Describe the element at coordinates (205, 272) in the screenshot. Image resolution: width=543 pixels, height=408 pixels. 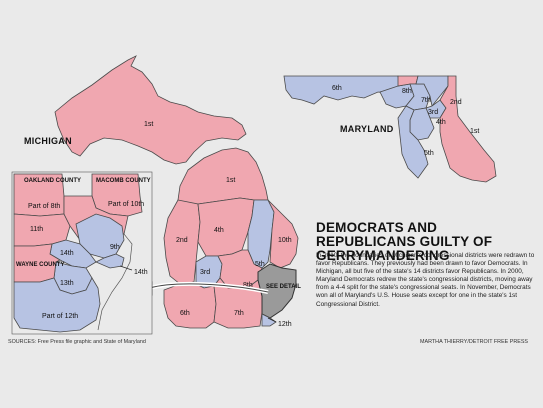
I see `mi-3rd-label: 3rd` at that location.